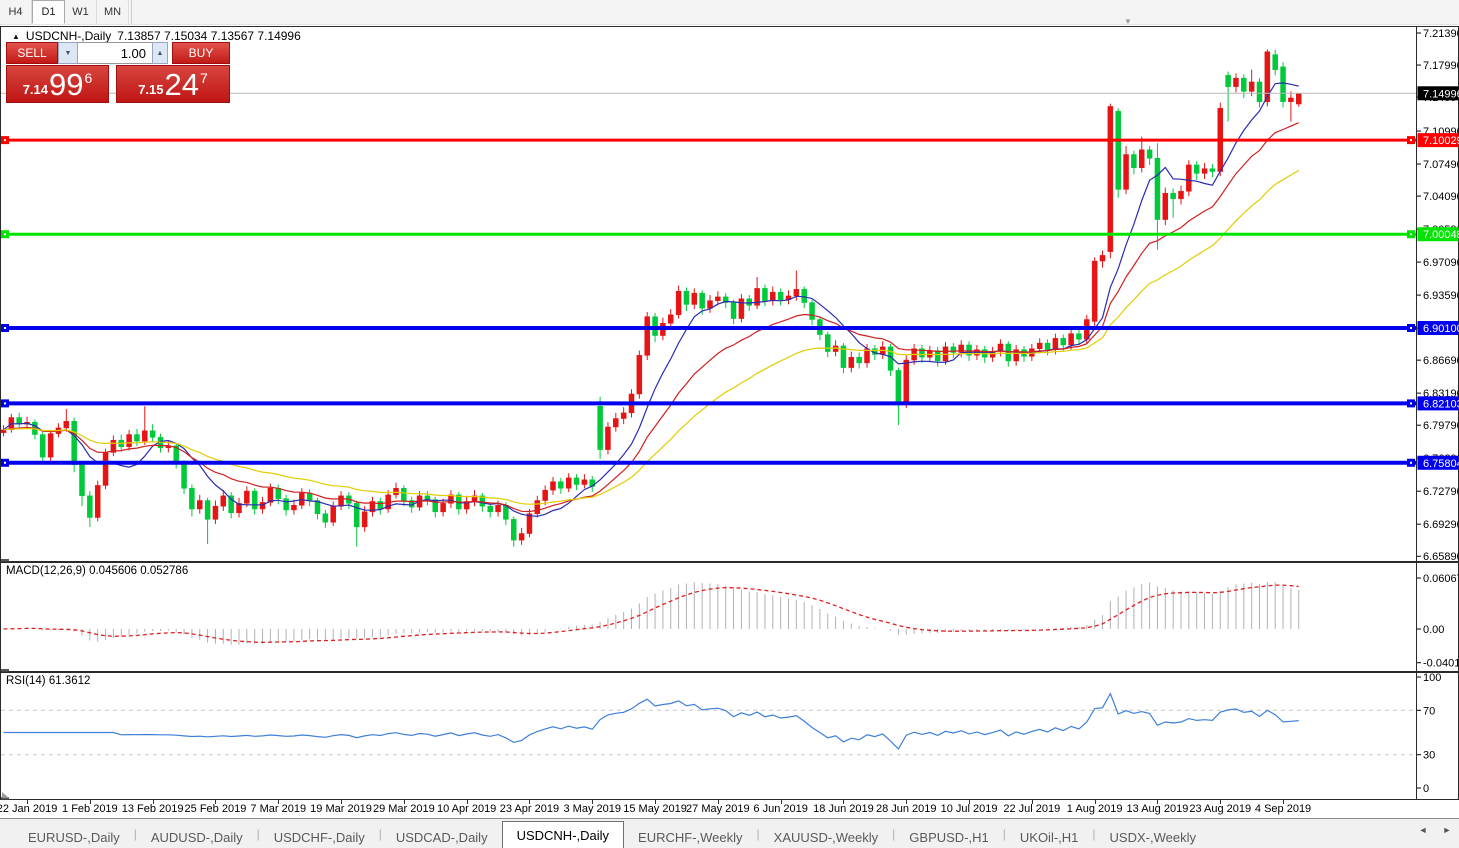 This screenshot has width=1459, height=848. What do you see at coordinates (1441, 94) in the screenshot?
I see `svg-text: 7.14996` at bounding box center [1441, 94].